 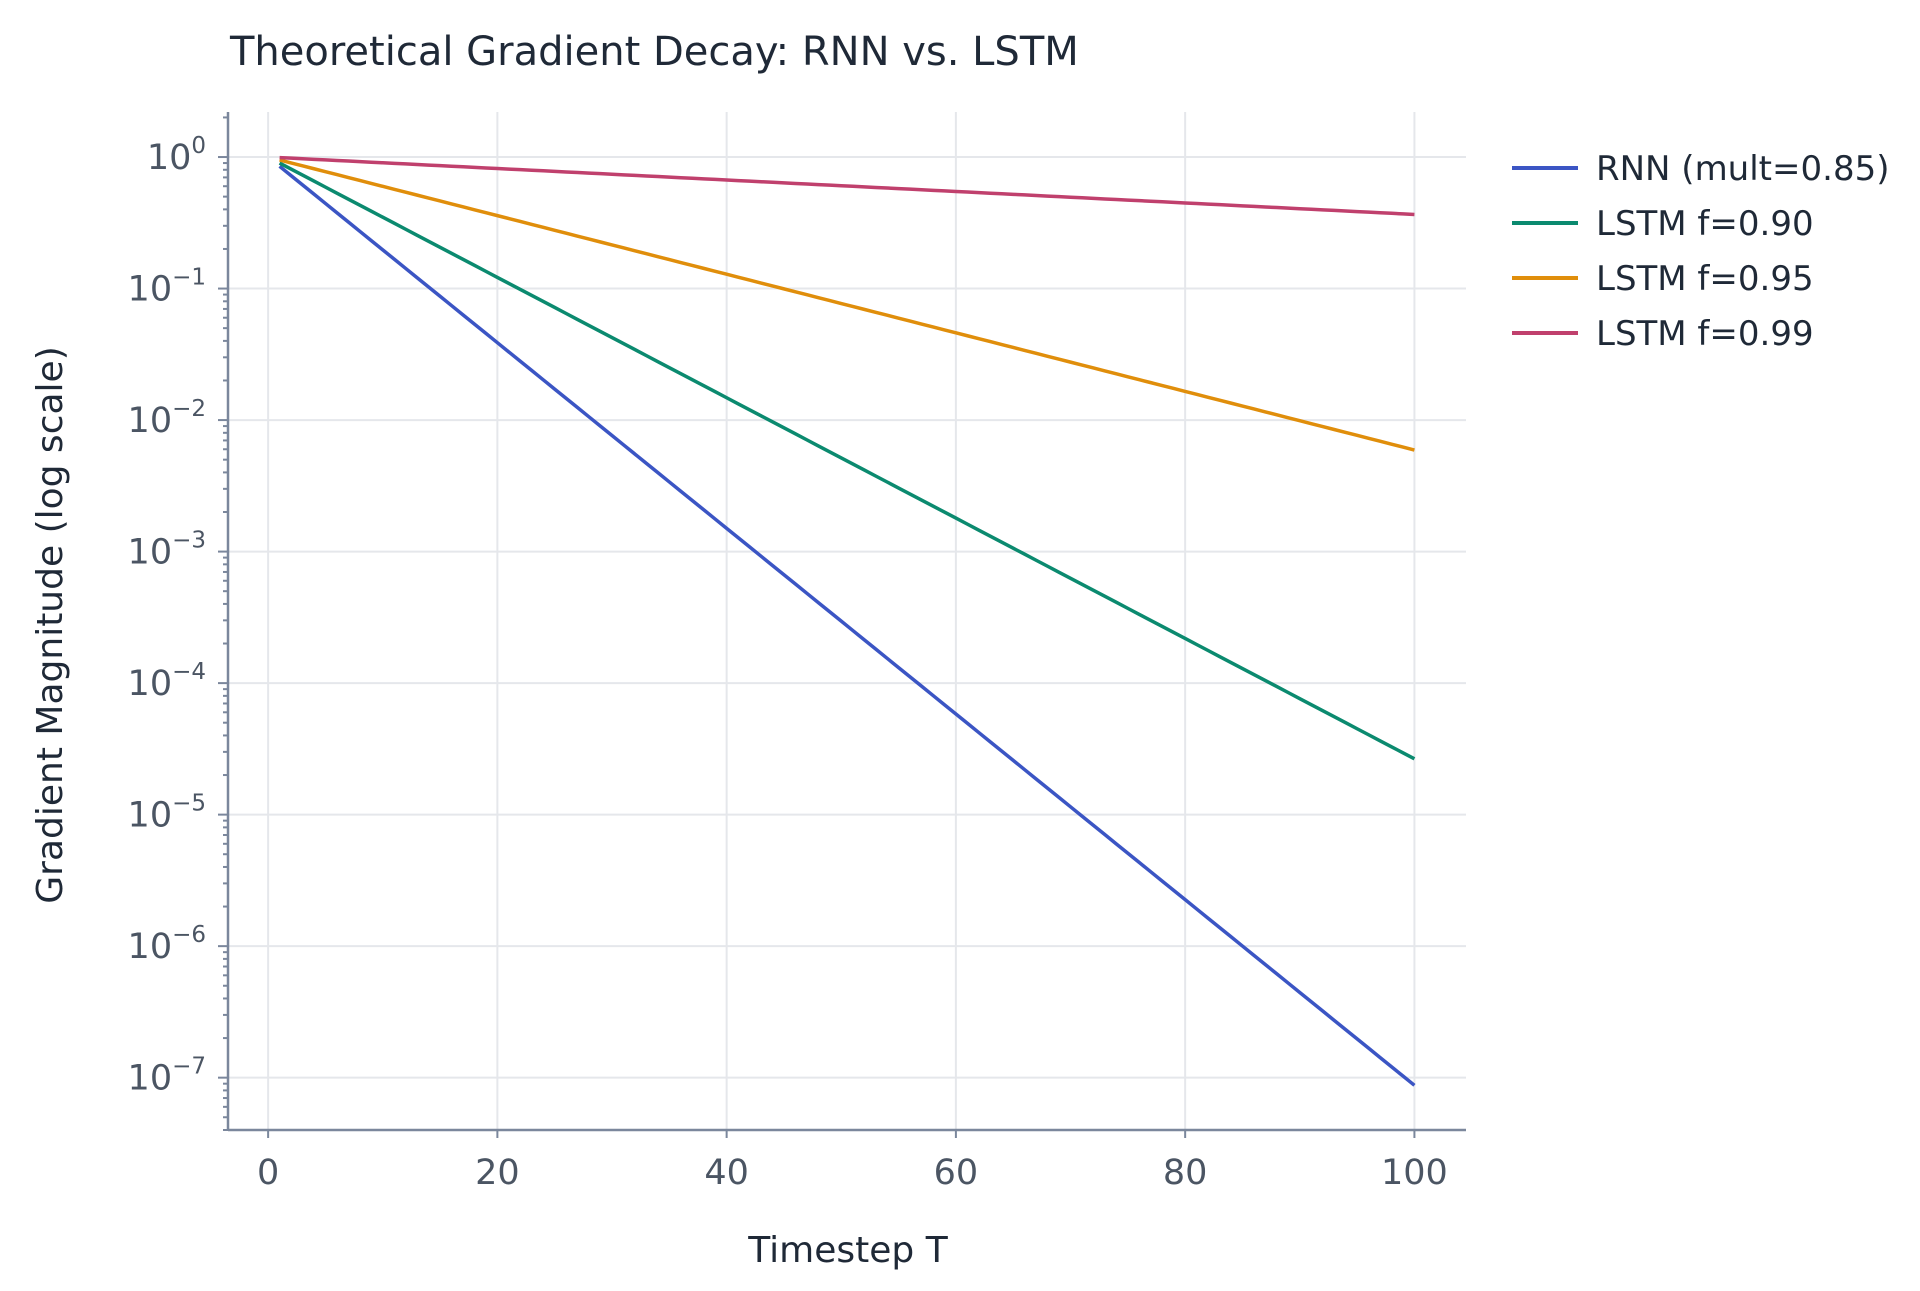 What do you see at coordinates (167, 1076) in the screenshot?
I see `y-tick-label: 10⁻⁷` at bounding box center [167, 1076].